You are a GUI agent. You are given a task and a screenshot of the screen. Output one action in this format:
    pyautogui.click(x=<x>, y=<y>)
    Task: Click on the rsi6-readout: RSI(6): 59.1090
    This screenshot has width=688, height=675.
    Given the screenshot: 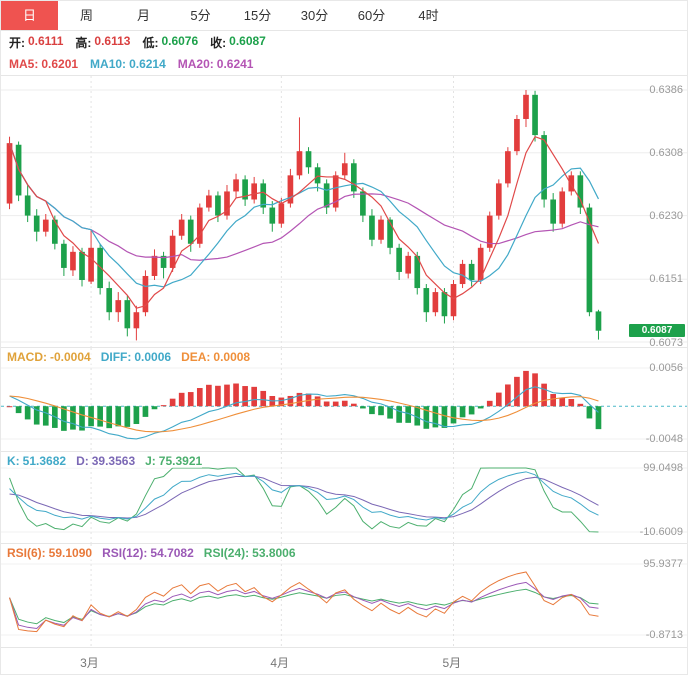 What is the action you would take?
    pyautogui.click(x=49, y=553)
    